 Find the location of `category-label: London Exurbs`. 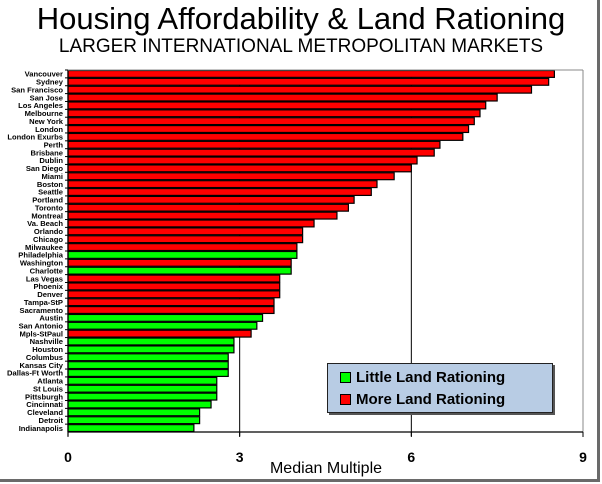

category-label: London Exurbs is located at coordinates (35, 137).